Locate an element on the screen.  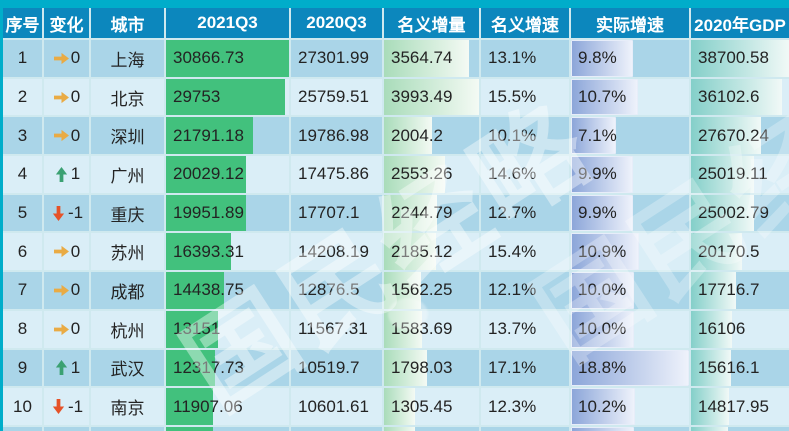
cell-nominal-growth: 15.4% is located at coordinates (525, 252).